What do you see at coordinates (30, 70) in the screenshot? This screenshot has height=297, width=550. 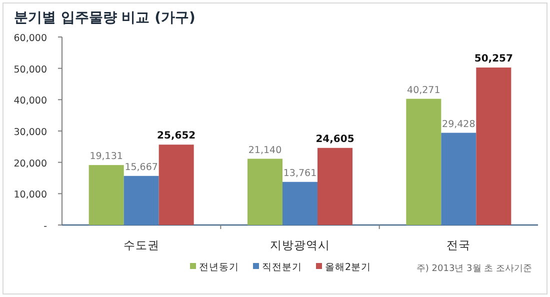 I see `y-tick-label: 50,000` at bounding box center [30, 70].